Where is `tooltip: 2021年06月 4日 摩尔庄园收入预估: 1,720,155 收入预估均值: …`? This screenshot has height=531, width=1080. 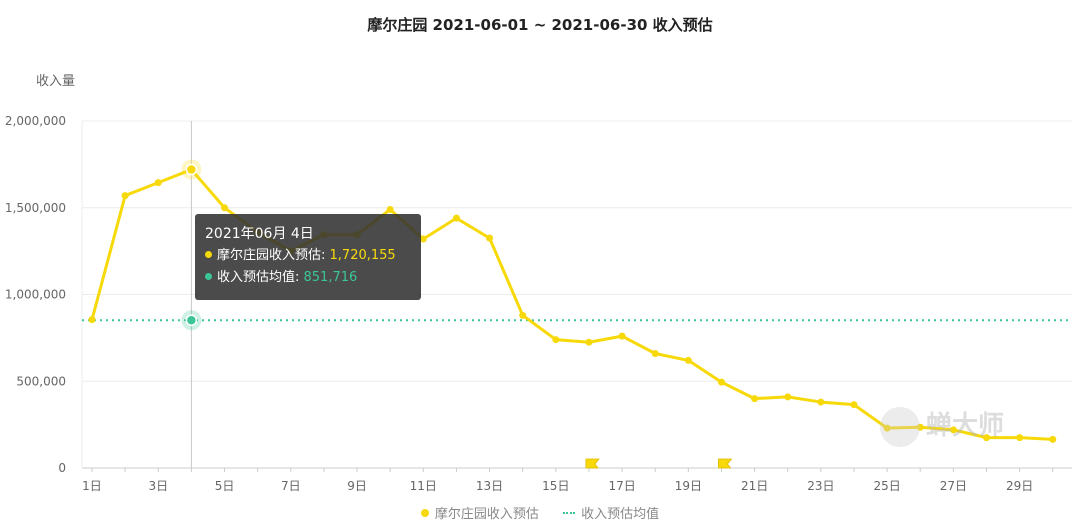
tooltip: 2021年06月 4日 摩尔庄园收入预估: 1,720,155 收入预估均值: … is located at coordinates (308, 257).